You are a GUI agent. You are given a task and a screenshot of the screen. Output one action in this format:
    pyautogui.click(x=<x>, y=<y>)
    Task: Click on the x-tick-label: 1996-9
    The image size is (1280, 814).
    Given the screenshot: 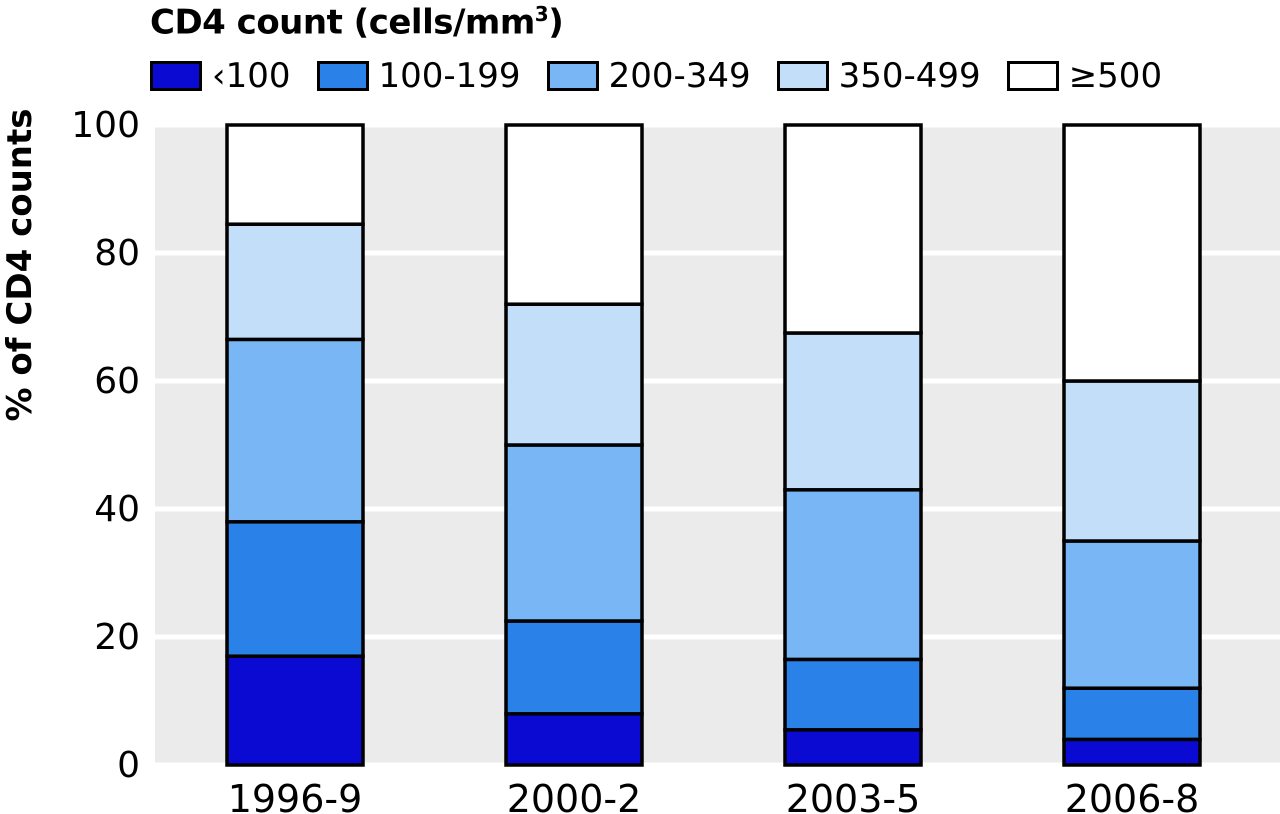 What is the action you would take?
    pyautogui.click(x=295, y=795)
    